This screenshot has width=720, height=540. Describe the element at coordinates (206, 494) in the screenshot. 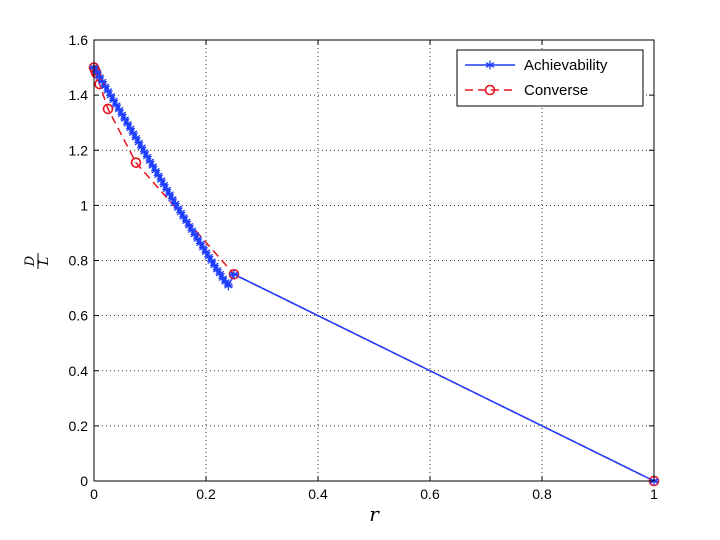

I see `x-tick-label: 0.2` at that location.